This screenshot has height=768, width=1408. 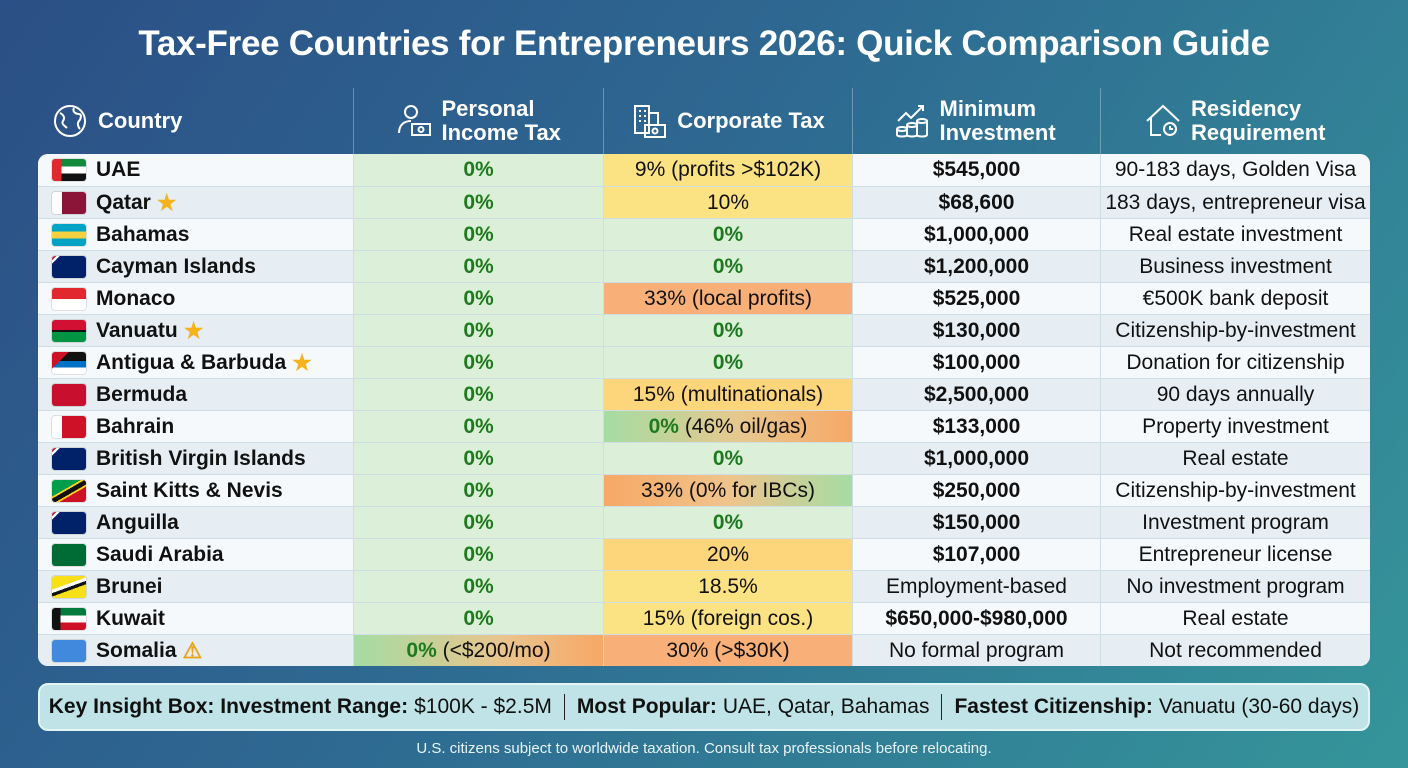 I want to click on residency-cell: Business investment, so click(x=1235, y=266).